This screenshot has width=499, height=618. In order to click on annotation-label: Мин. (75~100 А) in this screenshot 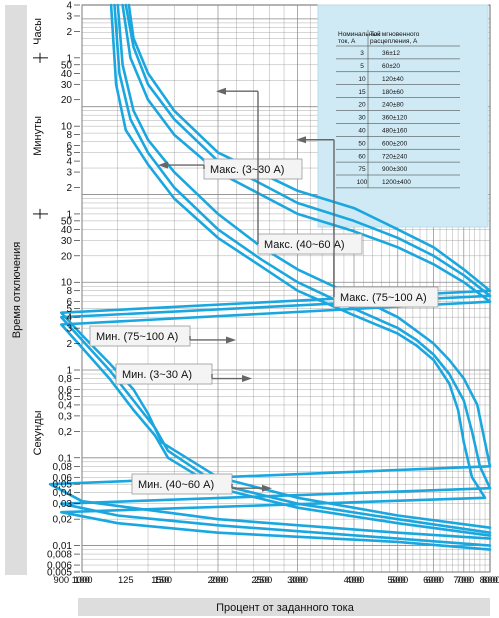, I will do `click(137, 337)`.